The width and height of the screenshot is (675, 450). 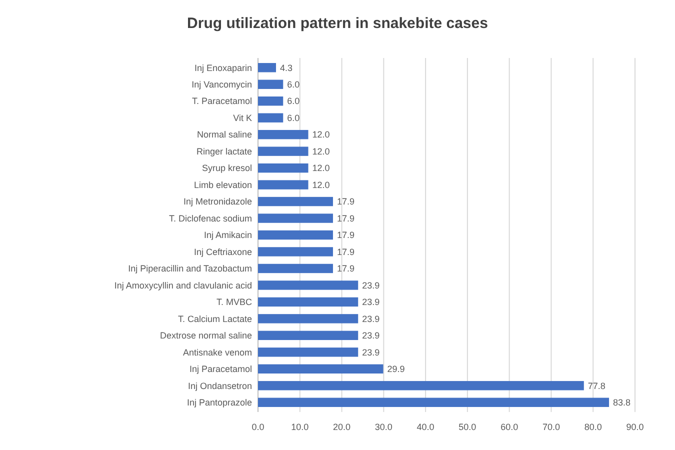 What do you see at coordinates (217, 201) in the screenshot?
I see `y-tick-label: Inj Metronidazole` at bounding box center [217, 201].